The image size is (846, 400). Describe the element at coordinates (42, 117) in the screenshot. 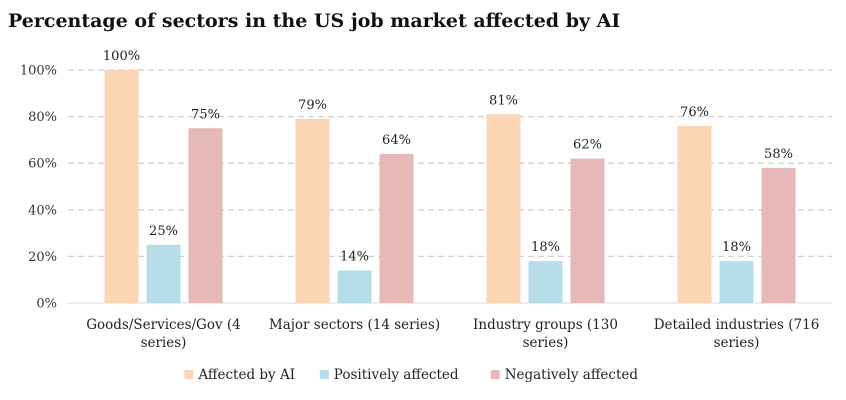

I see `y-tick-label: 80%` at that location.